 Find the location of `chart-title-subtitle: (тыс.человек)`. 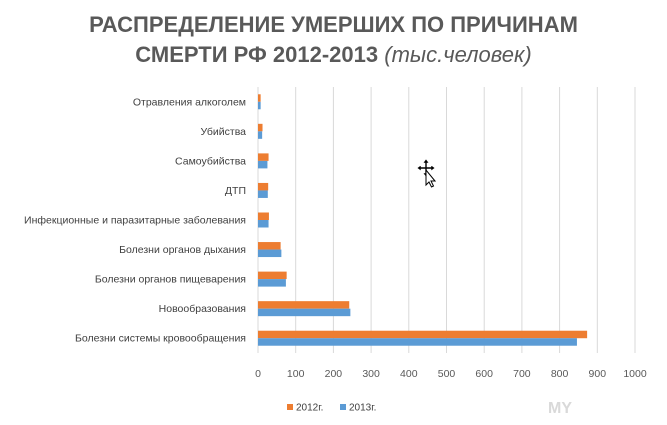

chart-title-subtitle: (тыс.человек) is located at coordinates (458, 54).